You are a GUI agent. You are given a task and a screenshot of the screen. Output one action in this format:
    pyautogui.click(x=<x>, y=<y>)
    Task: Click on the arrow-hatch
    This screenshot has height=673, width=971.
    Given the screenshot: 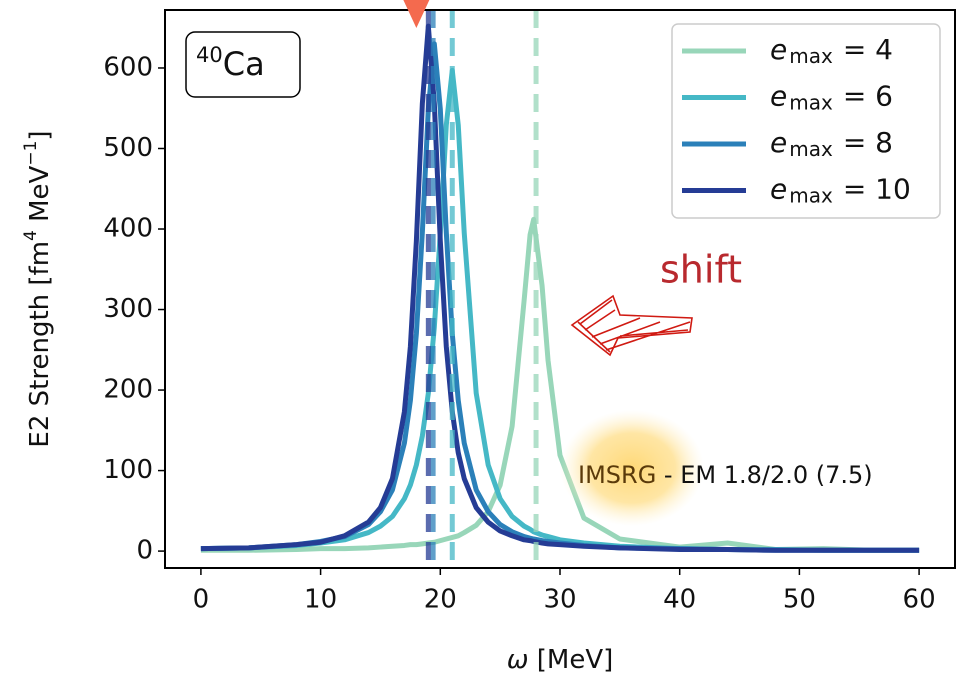 What is the action you would take?
    pyautogui.click(x=634, y=326)
    